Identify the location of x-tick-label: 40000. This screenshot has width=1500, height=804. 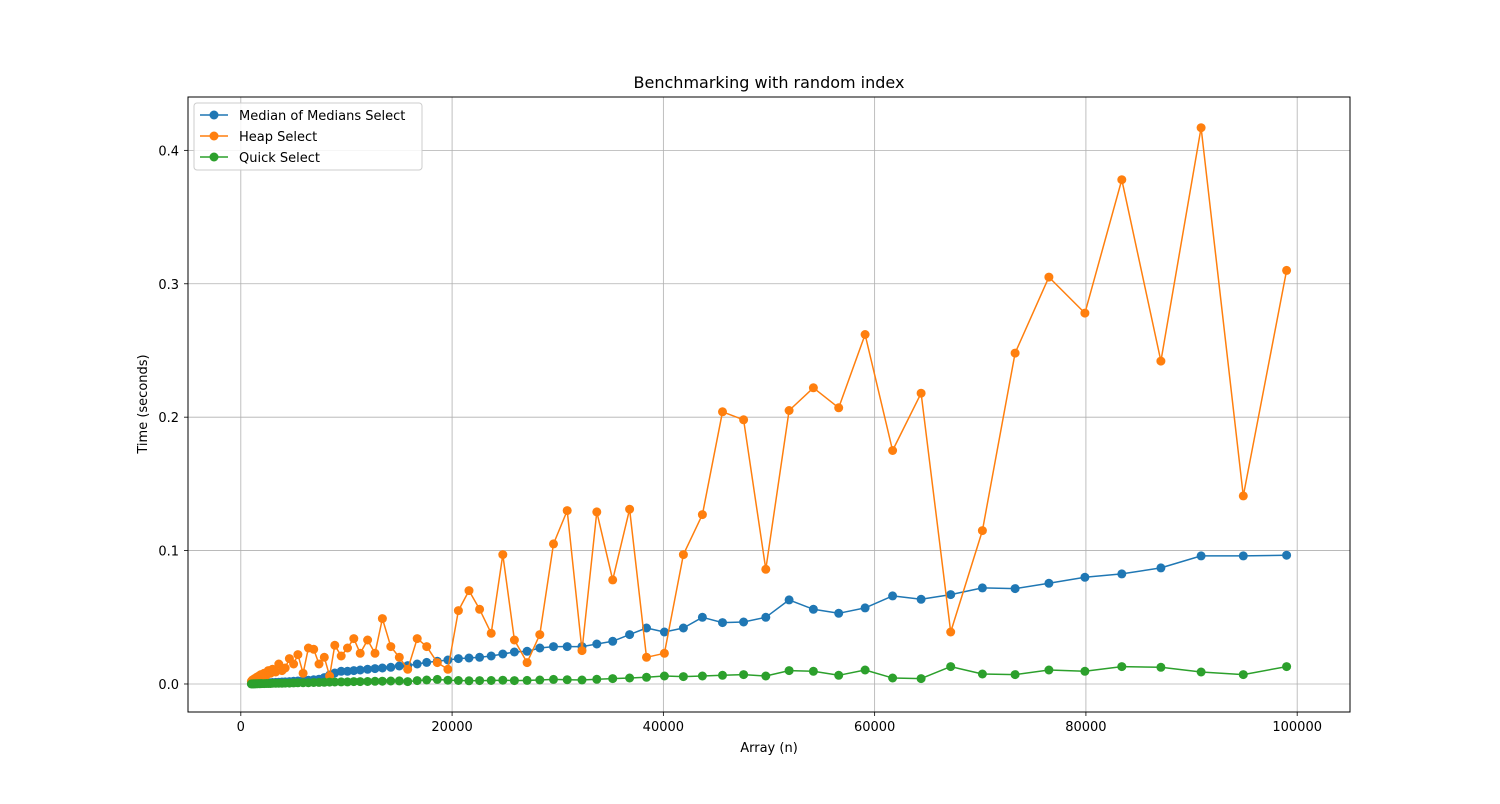
(663, 727).